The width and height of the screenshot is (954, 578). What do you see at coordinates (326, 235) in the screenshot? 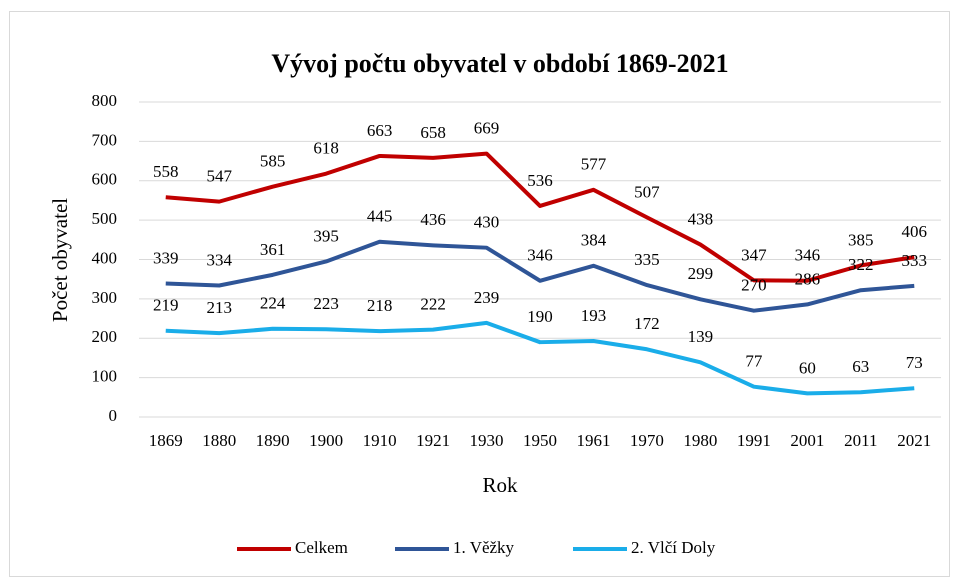
I see `data-label: 395` at bounding box center [326, 235].